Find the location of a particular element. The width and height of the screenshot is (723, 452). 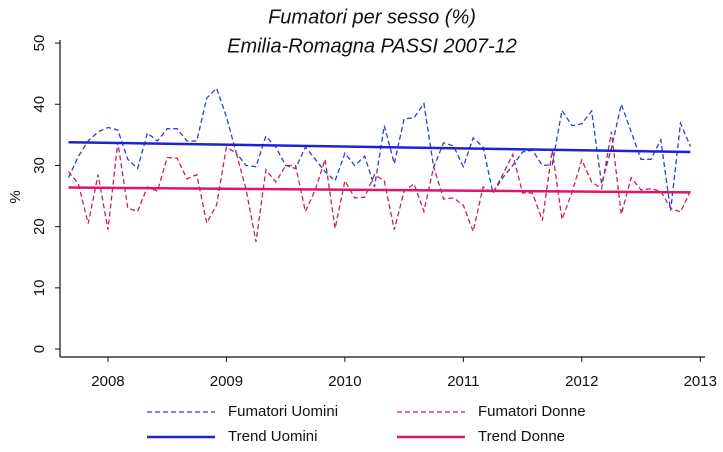

x-tick-label: 2011 is located at coordinates (463, 381).